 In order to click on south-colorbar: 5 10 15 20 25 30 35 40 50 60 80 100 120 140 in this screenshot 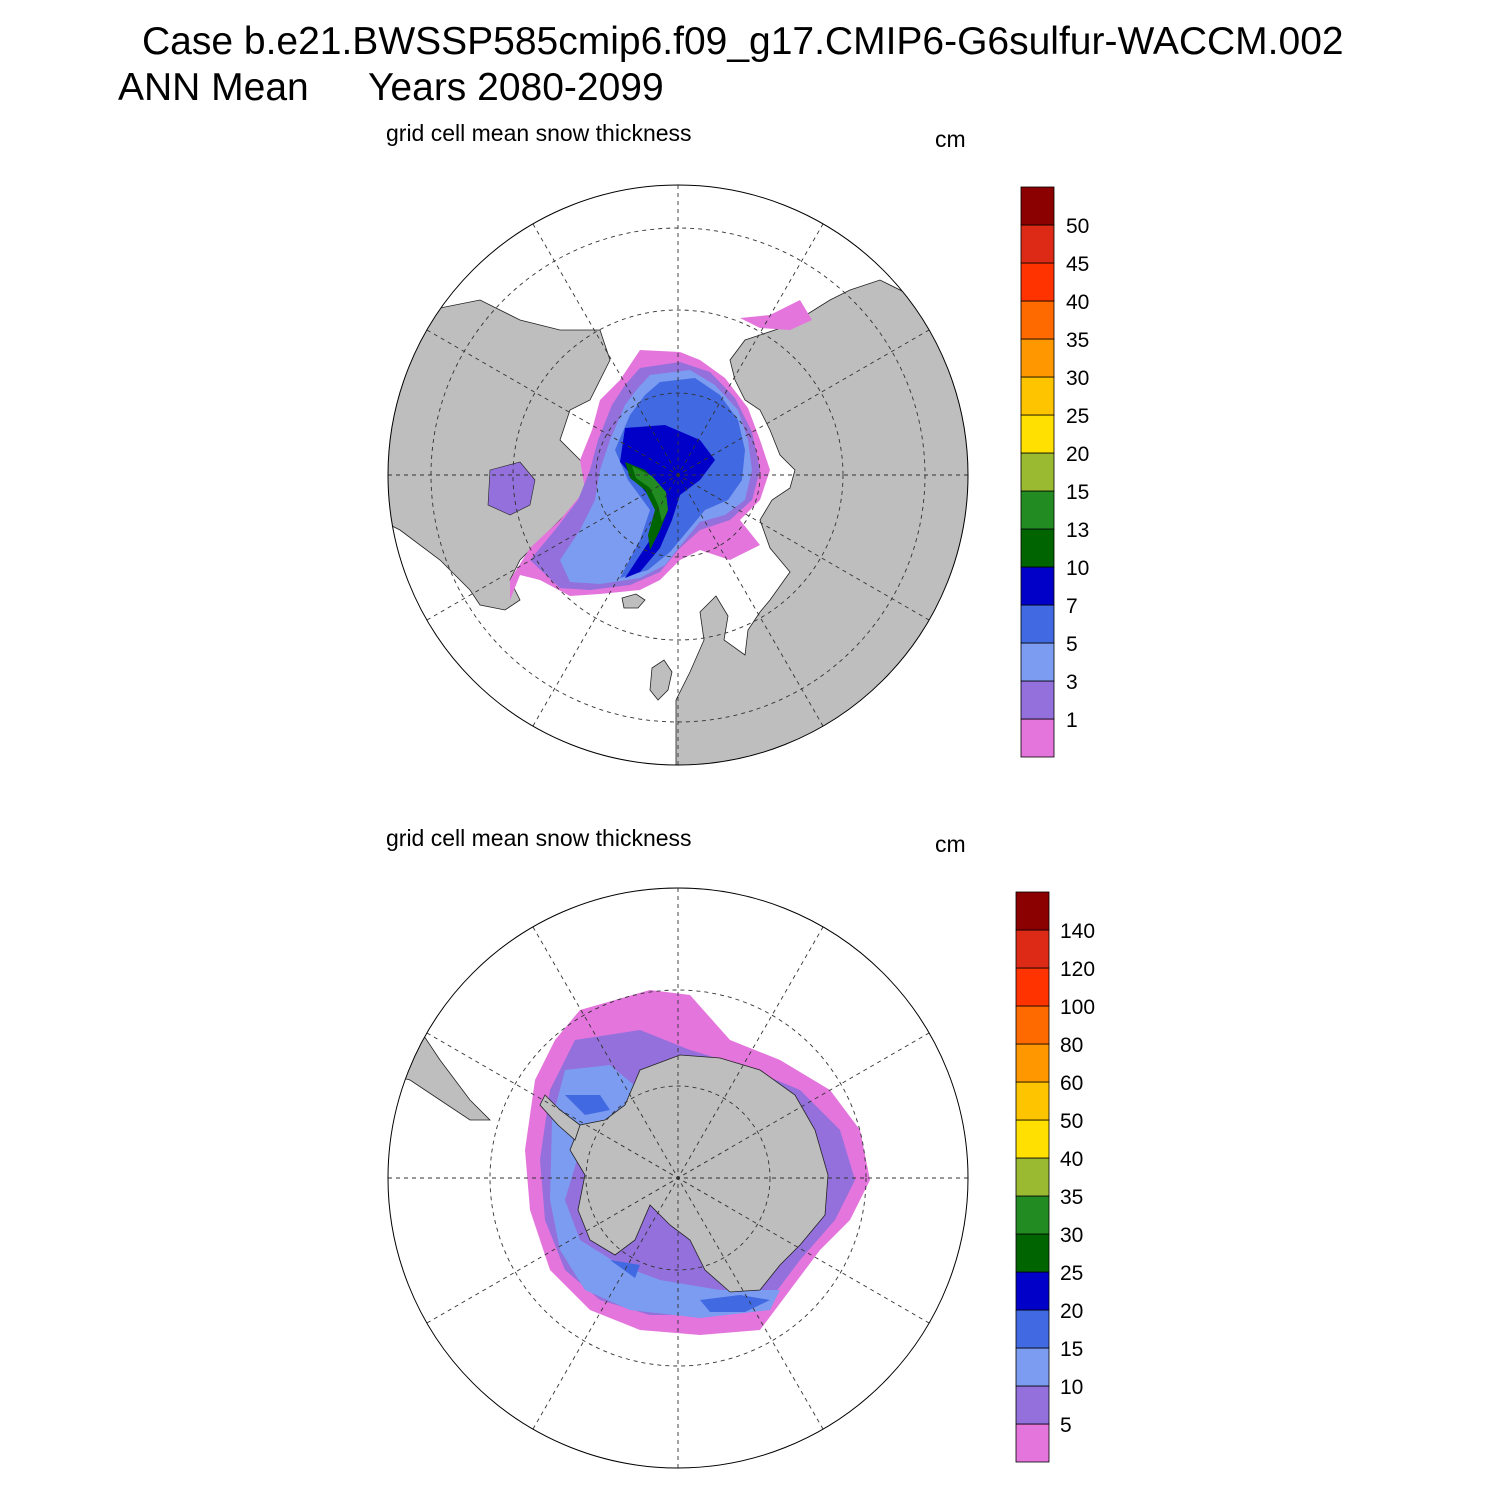, I will do `click(1055, 1177)`.